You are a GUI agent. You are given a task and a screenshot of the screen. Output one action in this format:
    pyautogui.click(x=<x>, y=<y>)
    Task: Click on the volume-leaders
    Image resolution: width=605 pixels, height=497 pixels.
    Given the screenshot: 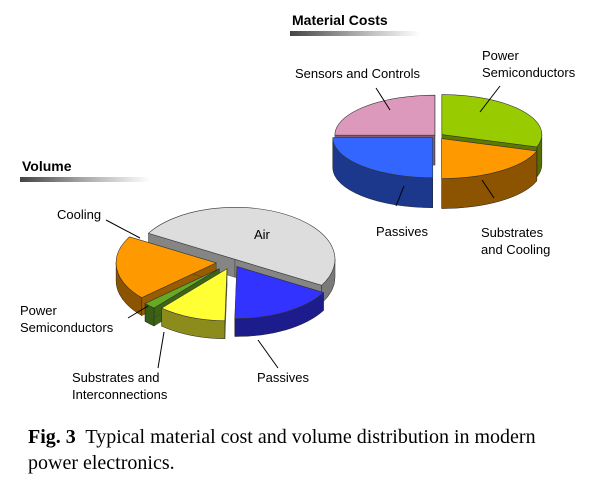 What is the action you would take?
    pyautogui.click(x=192, y=294)
    